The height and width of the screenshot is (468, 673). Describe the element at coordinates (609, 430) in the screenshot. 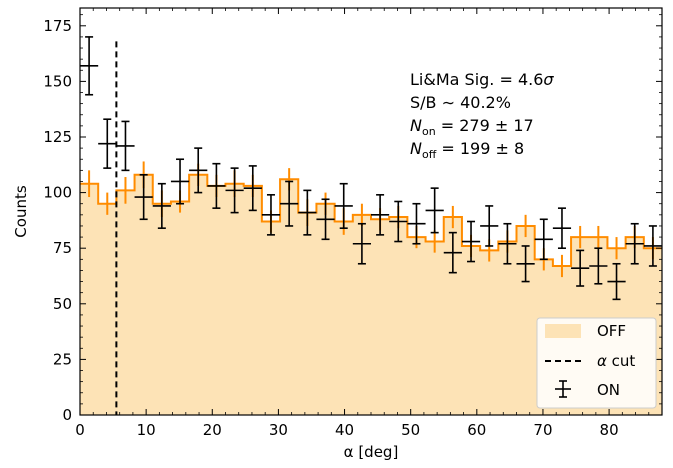

I see `x-tick-label: 80` at that location.